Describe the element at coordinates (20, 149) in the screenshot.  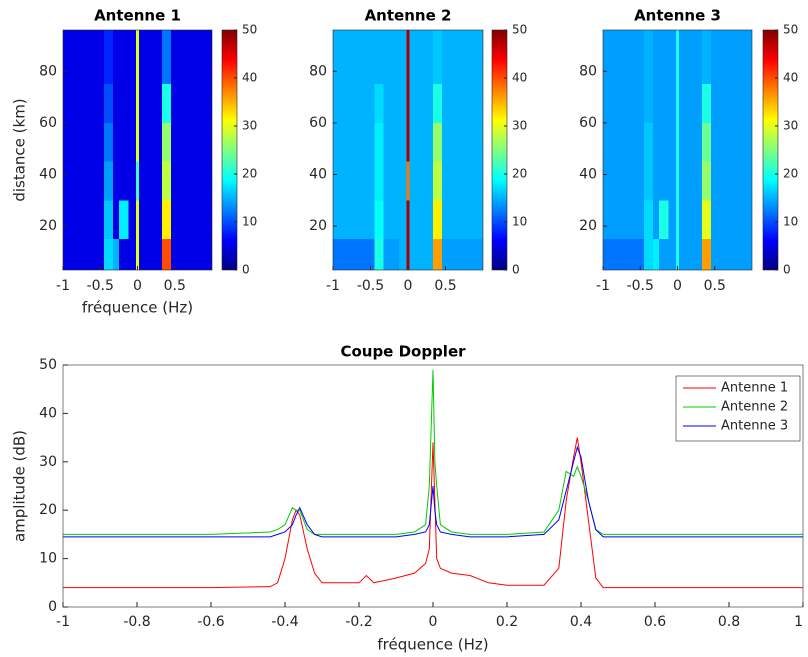
I see `y-axis-label: distance (km)` at that location.